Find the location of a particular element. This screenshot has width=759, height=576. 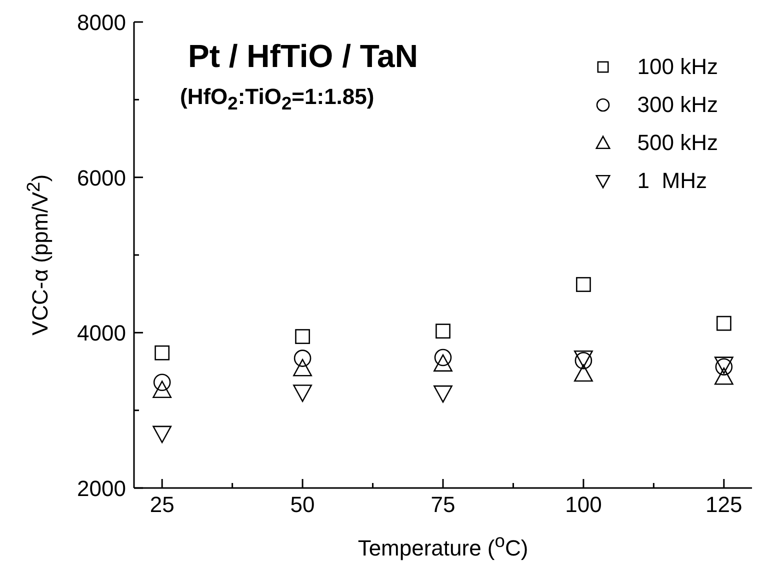

legend-label: 1 MHz is located at coordinates (672, 181).